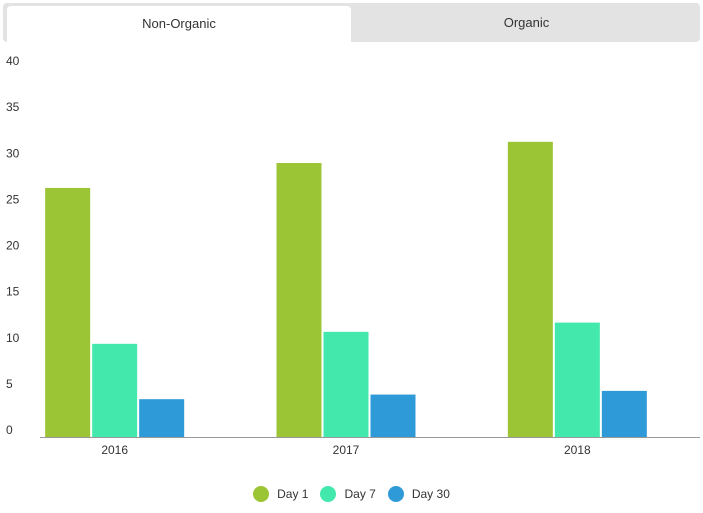 The height and width of the screenshot is (513, 703). I want to click on legend-item-day-30: Day 30, so click(418, 494).